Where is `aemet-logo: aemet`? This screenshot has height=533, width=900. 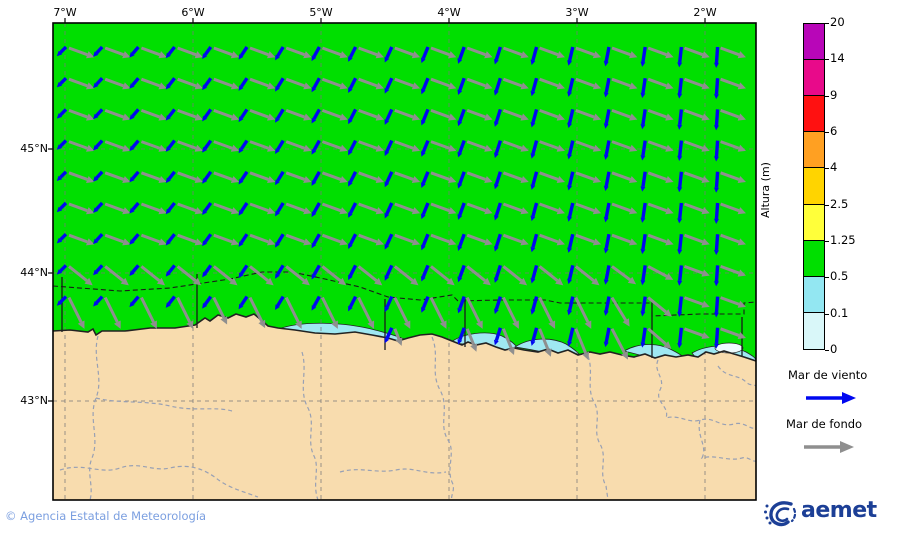 aemet-logo: aemet is located at coordinates (828, 513).